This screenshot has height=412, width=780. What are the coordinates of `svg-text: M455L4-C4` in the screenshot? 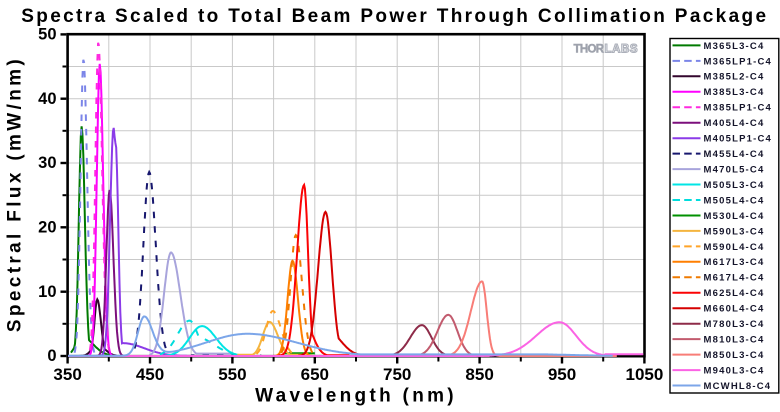 It's located at (734, 154).